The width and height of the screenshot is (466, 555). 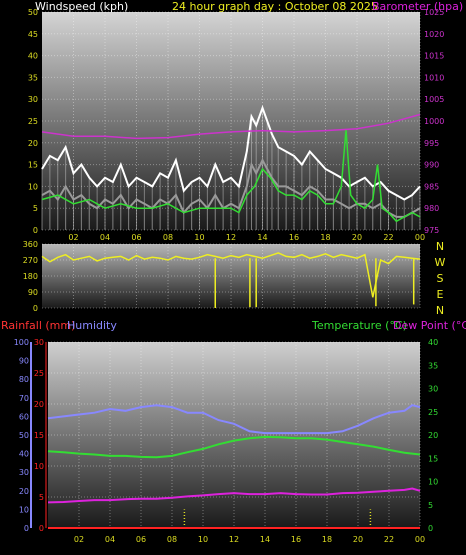 I want to click on y-tick-label: 270, so click(x=30, y=260).